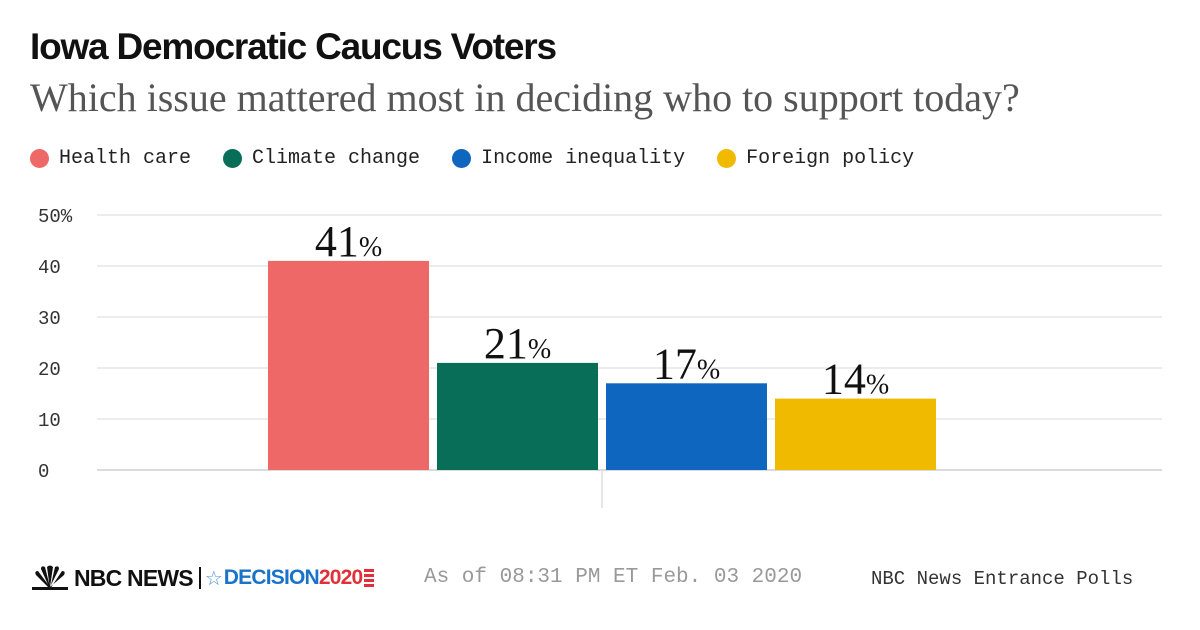  I want to click on legend-item-foreign-policy: Foreign policy, so click(815, 158).